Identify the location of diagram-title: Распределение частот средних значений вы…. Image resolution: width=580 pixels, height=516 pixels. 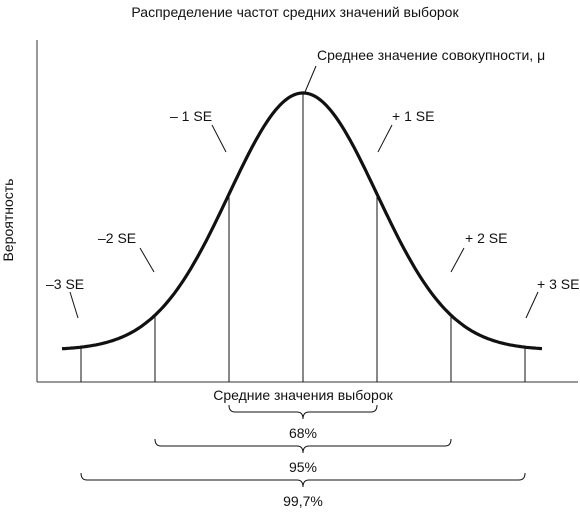
(295, 12).